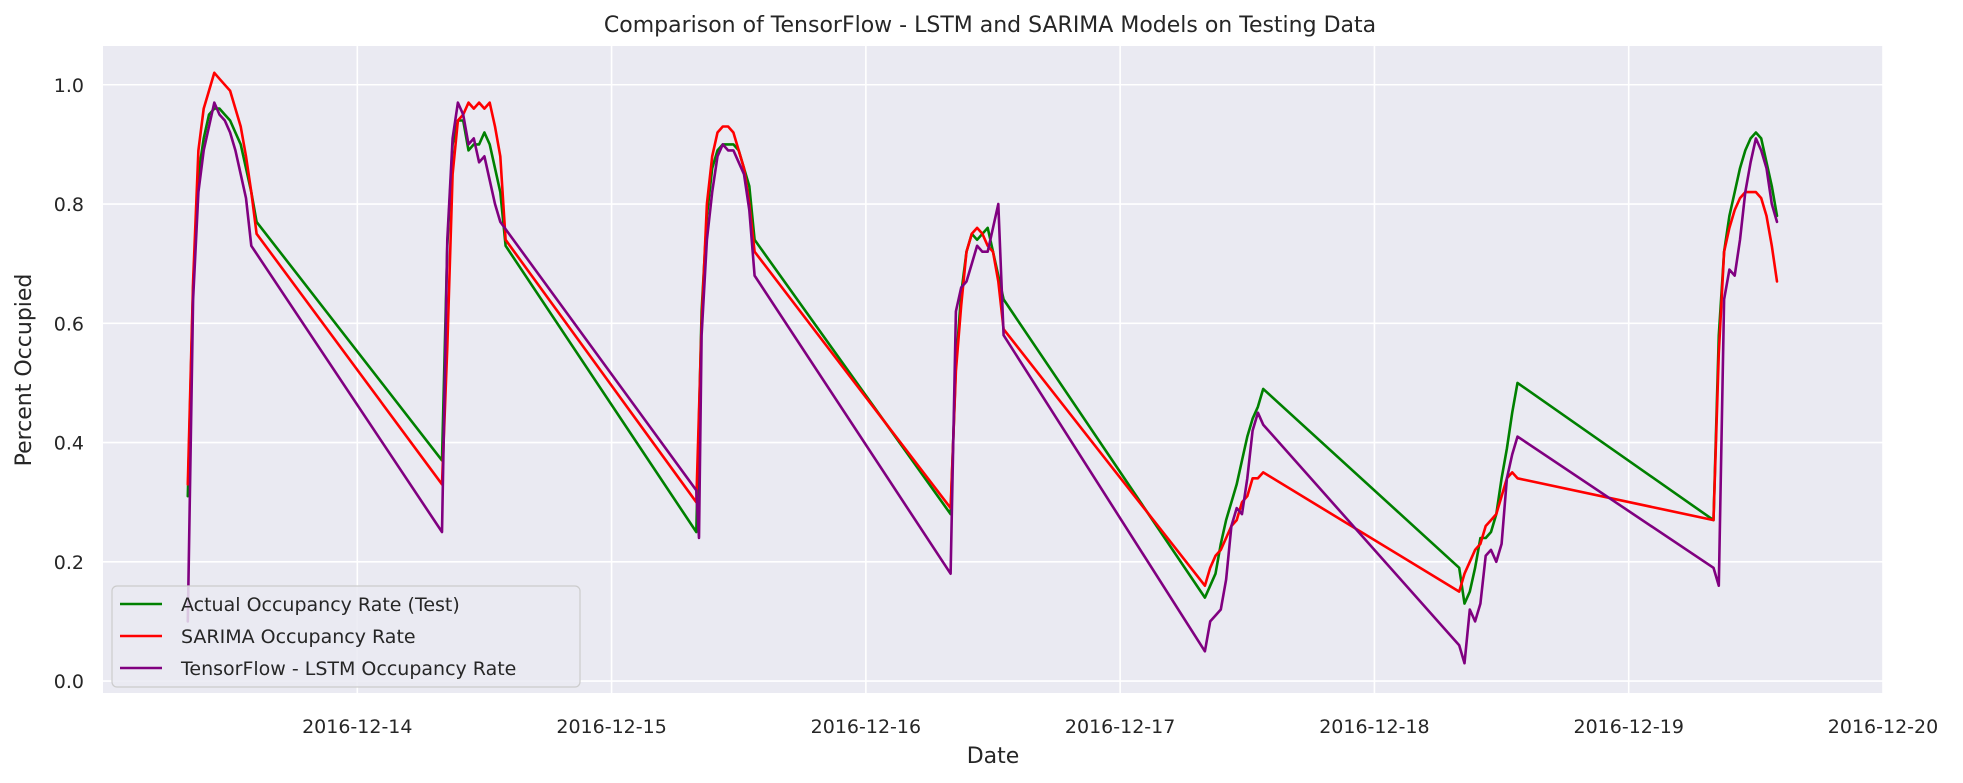  Describe the element at coordinates (357, 727) in the screenshot. I see `x-tick-label: 2016-12-14` at that location.